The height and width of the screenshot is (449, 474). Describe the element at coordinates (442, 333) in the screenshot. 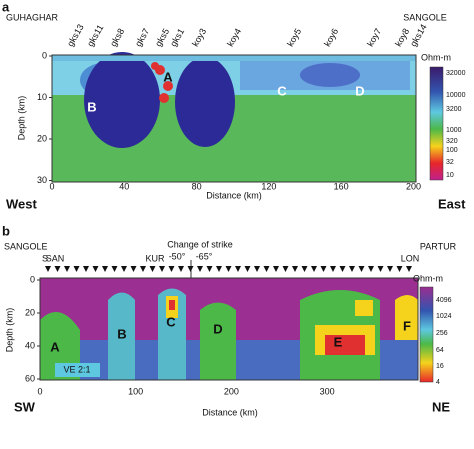

I see `colorbar-tick: 256` at that location.